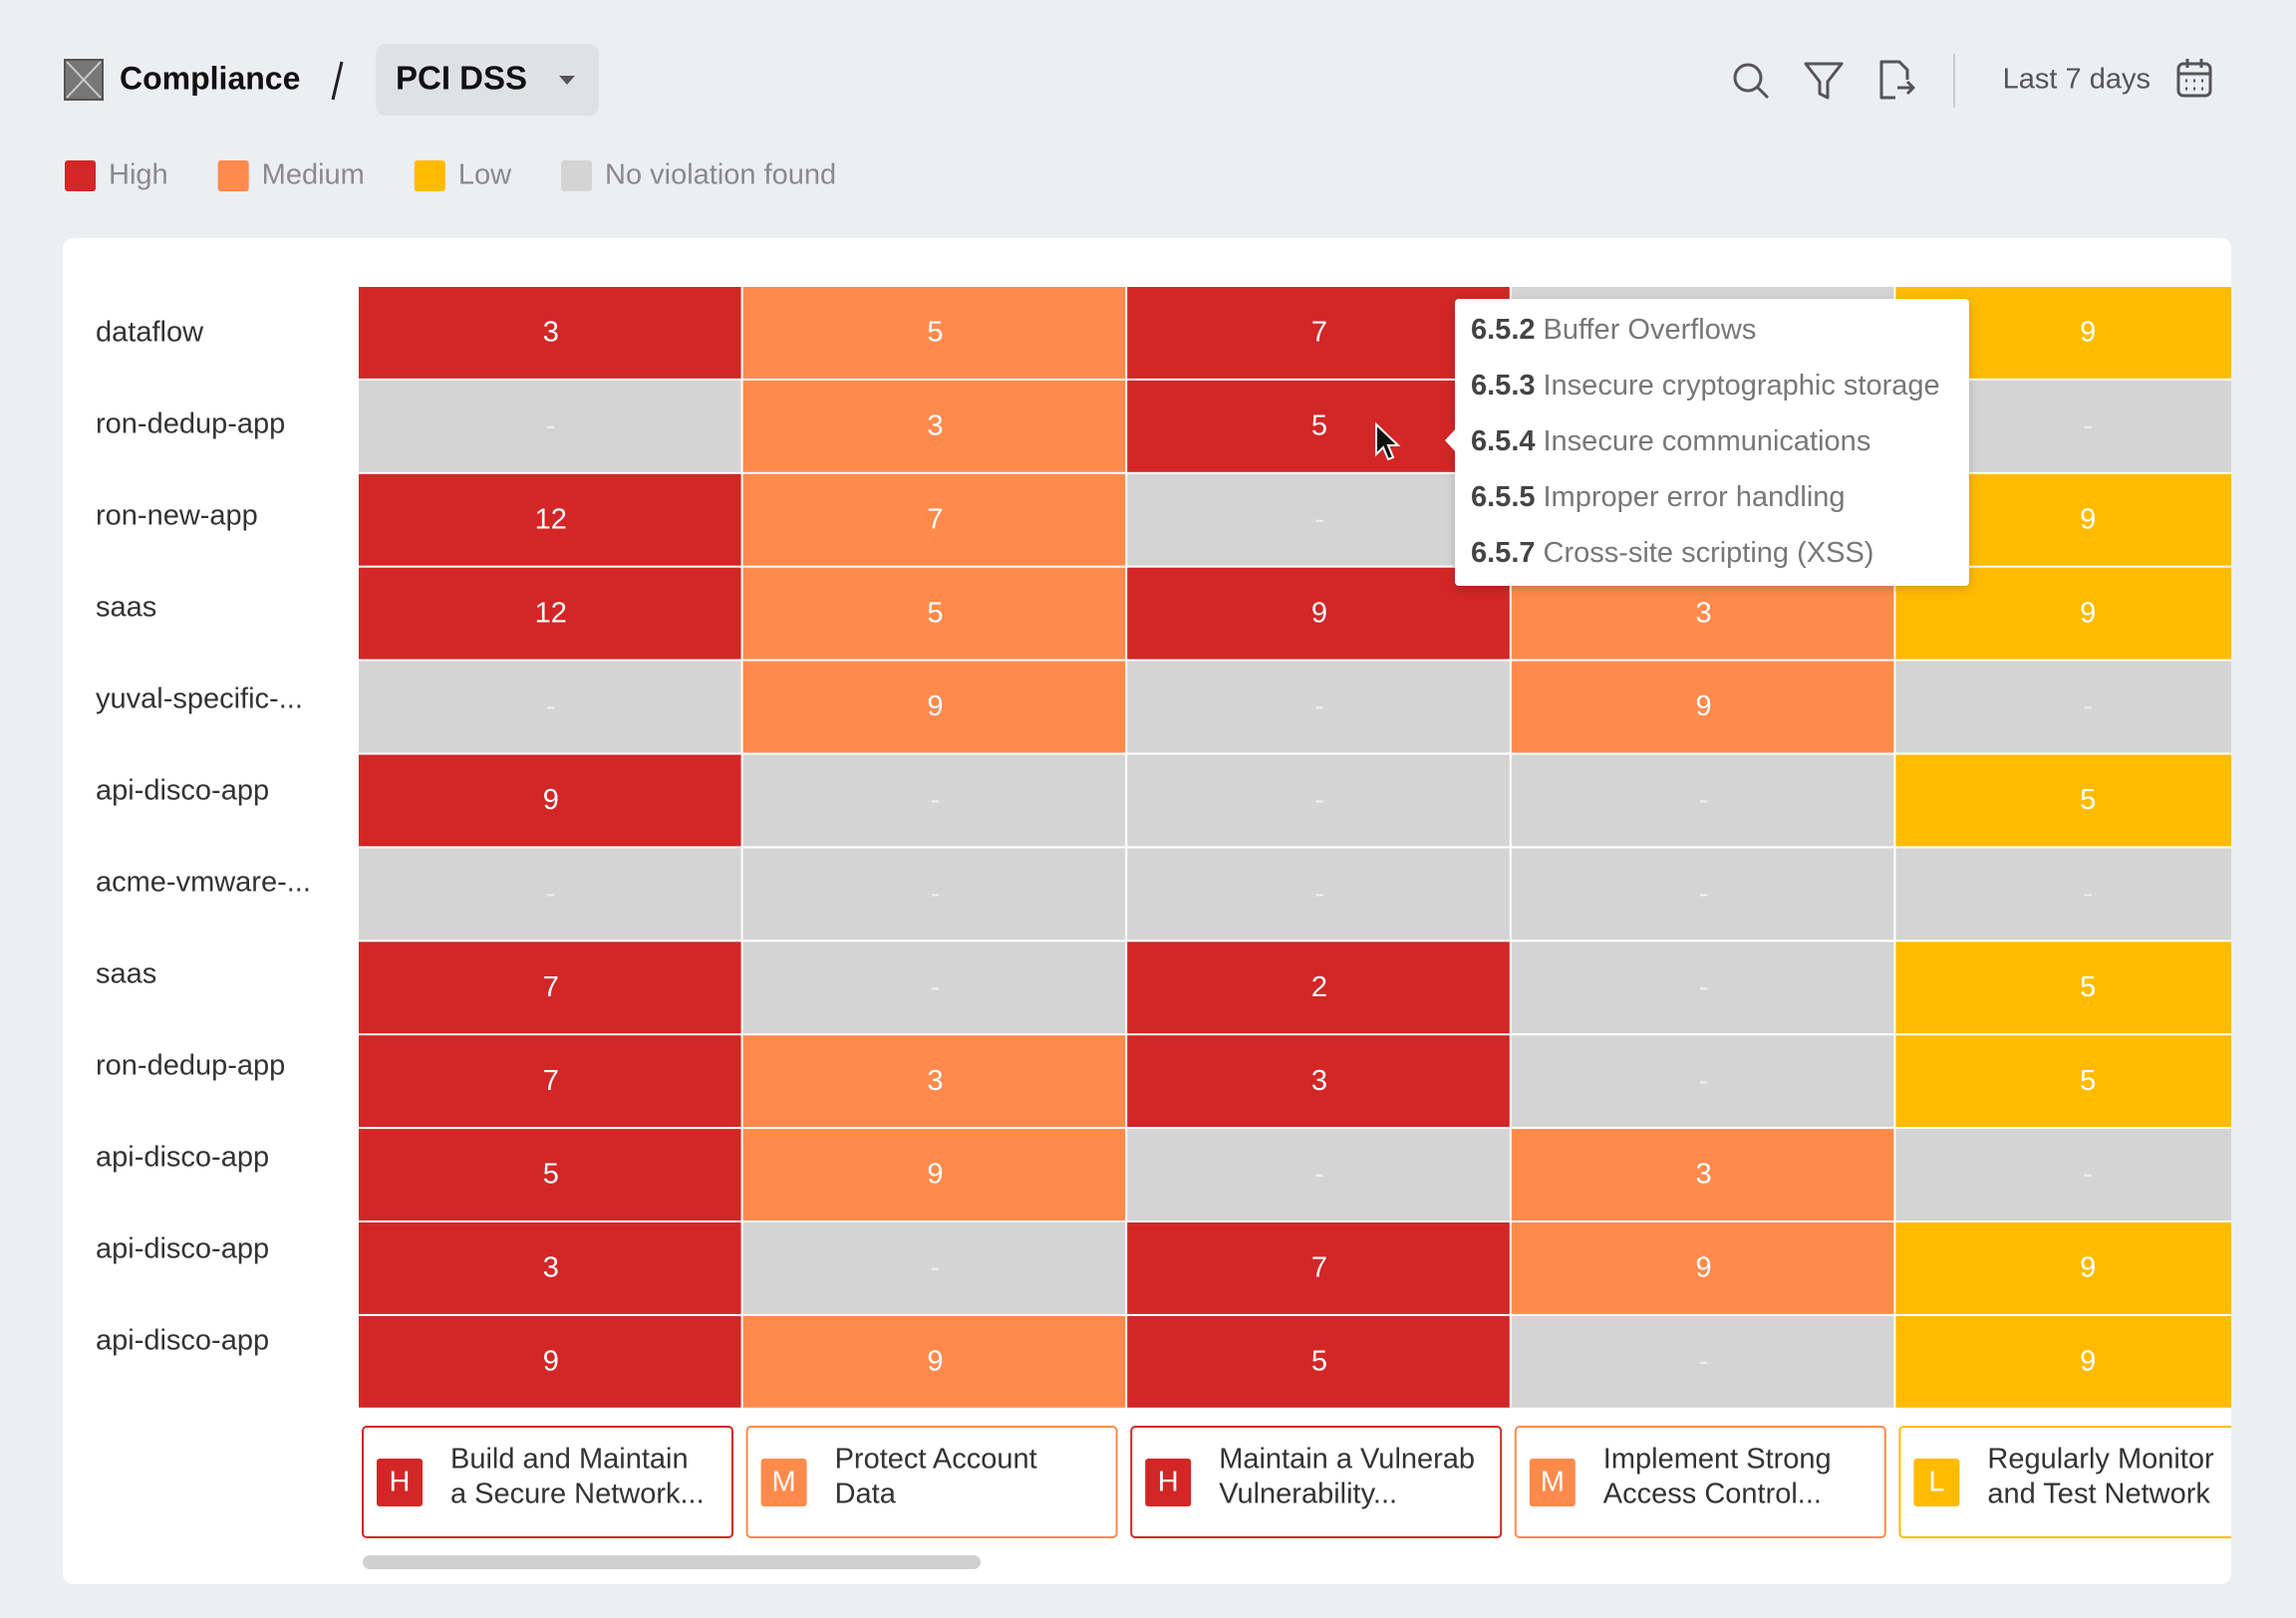  What do you see at coordinates (1347, 1460) in the screenshot?
I see `column-title: Maintain a Vulnerab` at bounding box center [1347, 1460].